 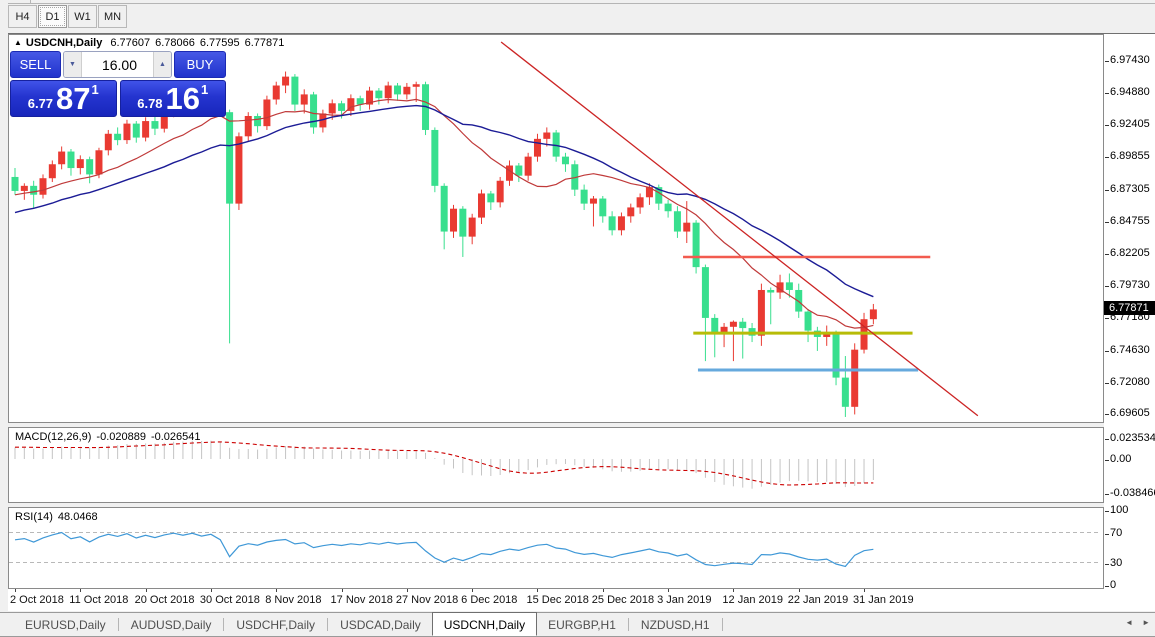 I want to click on period-tab-mn: MN, so click(x=112, y=16).